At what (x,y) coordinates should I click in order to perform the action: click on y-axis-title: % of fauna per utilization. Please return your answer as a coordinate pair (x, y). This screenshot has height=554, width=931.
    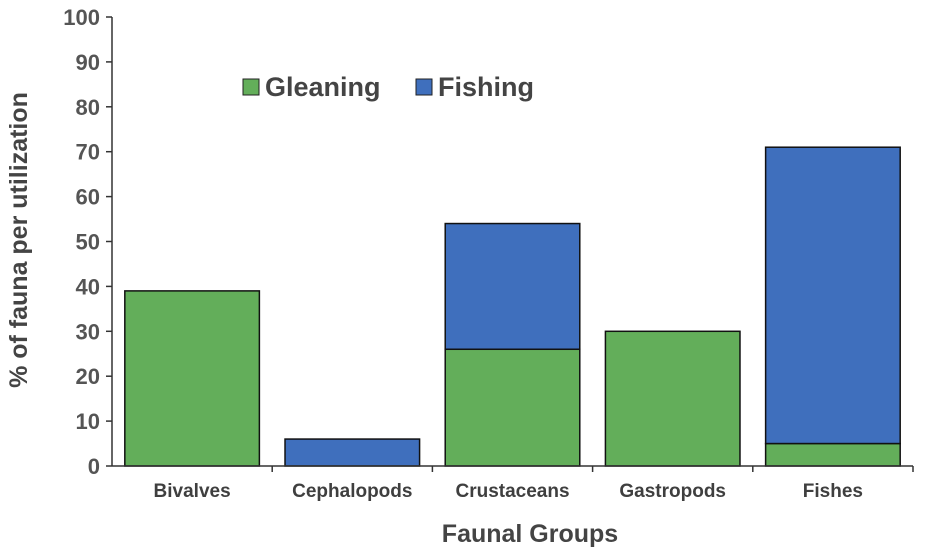
    Looking at the image, I should click on (19, 240).